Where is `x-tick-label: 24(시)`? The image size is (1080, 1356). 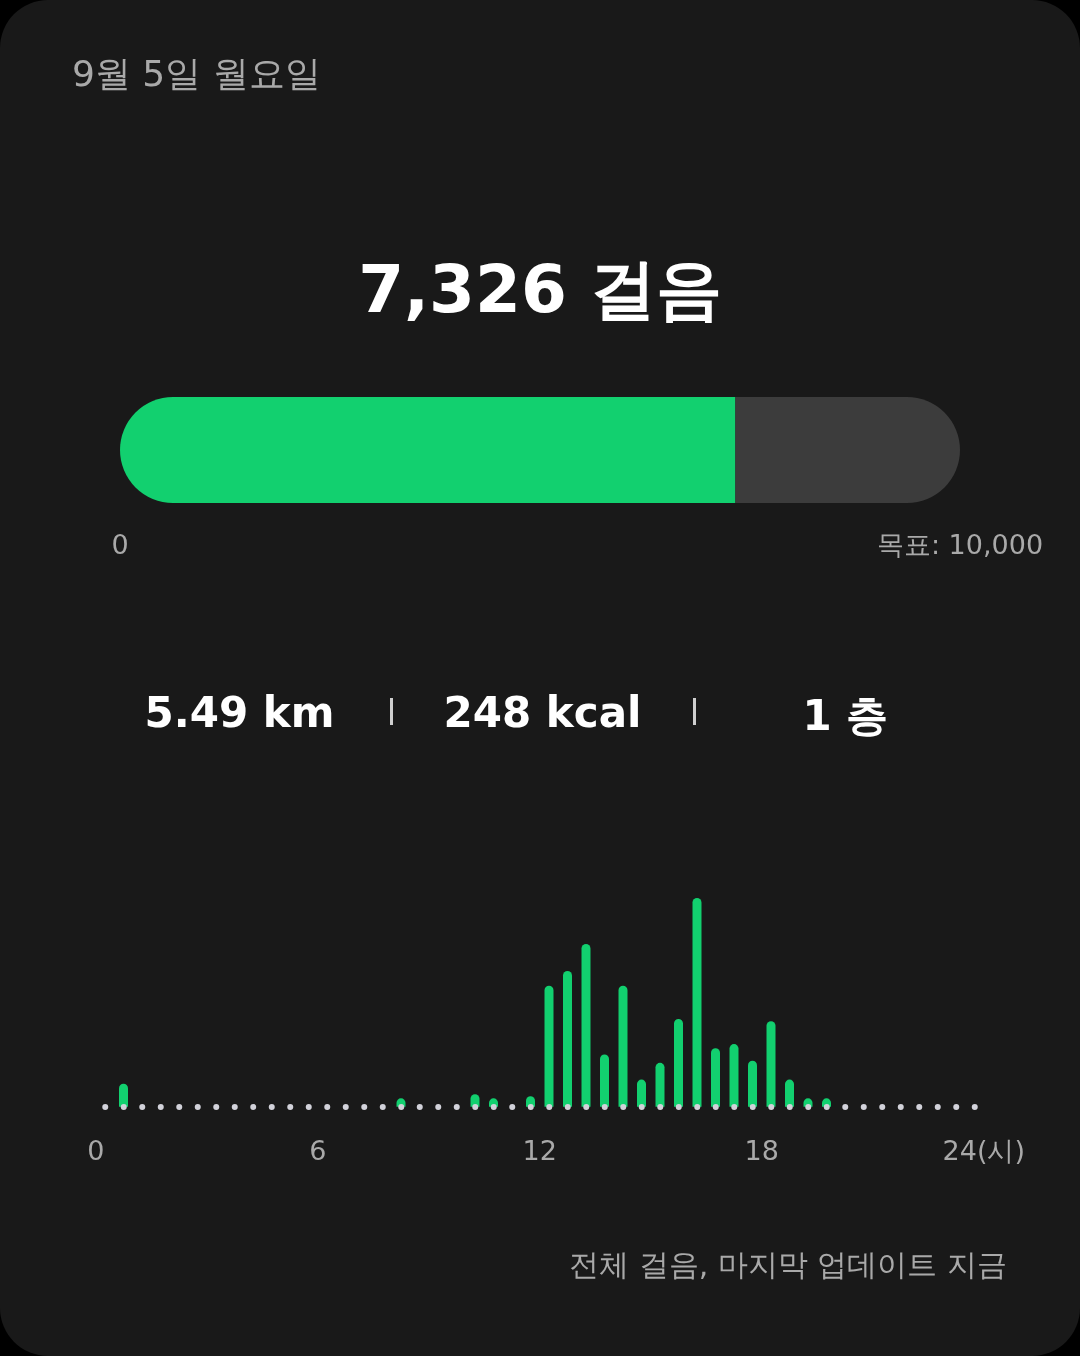 x-tick-label: 24(시) is located at coordinates (983, 1150).